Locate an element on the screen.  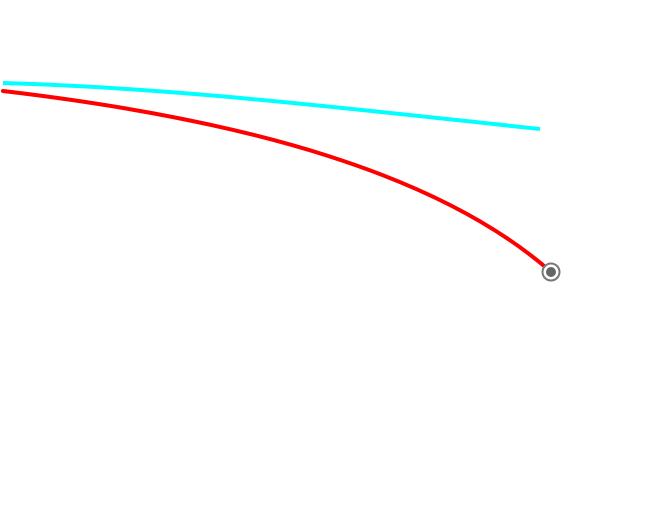
endpoint-handle-icon is located at coordinates (551, 272).